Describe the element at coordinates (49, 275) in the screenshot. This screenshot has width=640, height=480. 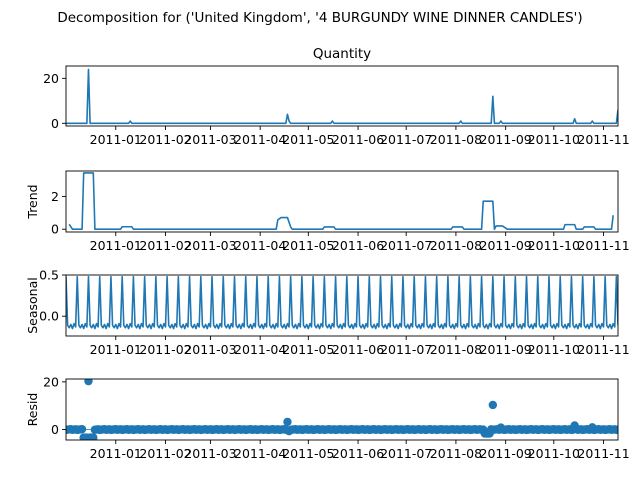
I see `y-tick-label: 0.5` at that location.